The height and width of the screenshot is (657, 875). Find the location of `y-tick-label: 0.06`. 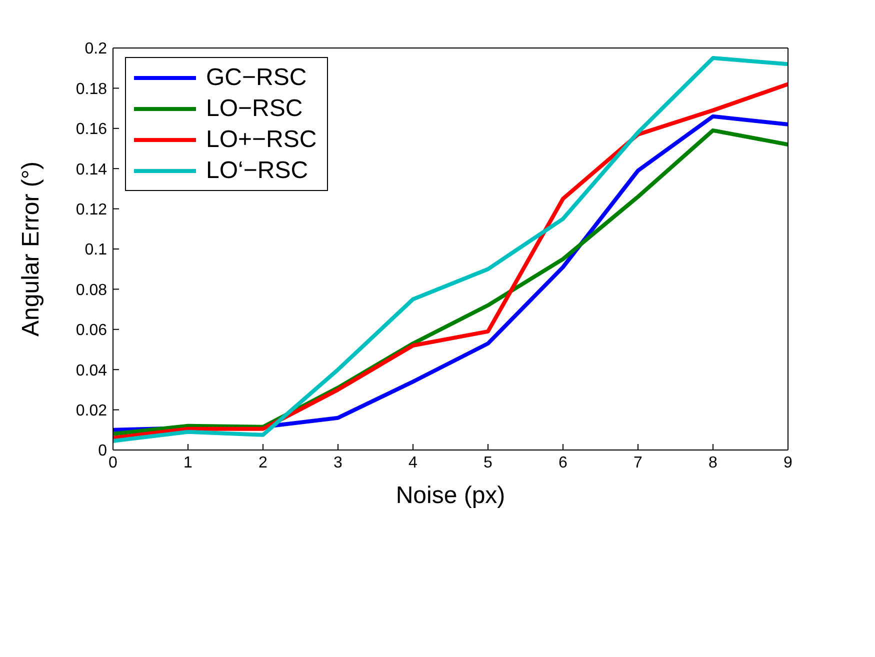

y-tick-label: 0.06 is located at coordinates (92, 331).